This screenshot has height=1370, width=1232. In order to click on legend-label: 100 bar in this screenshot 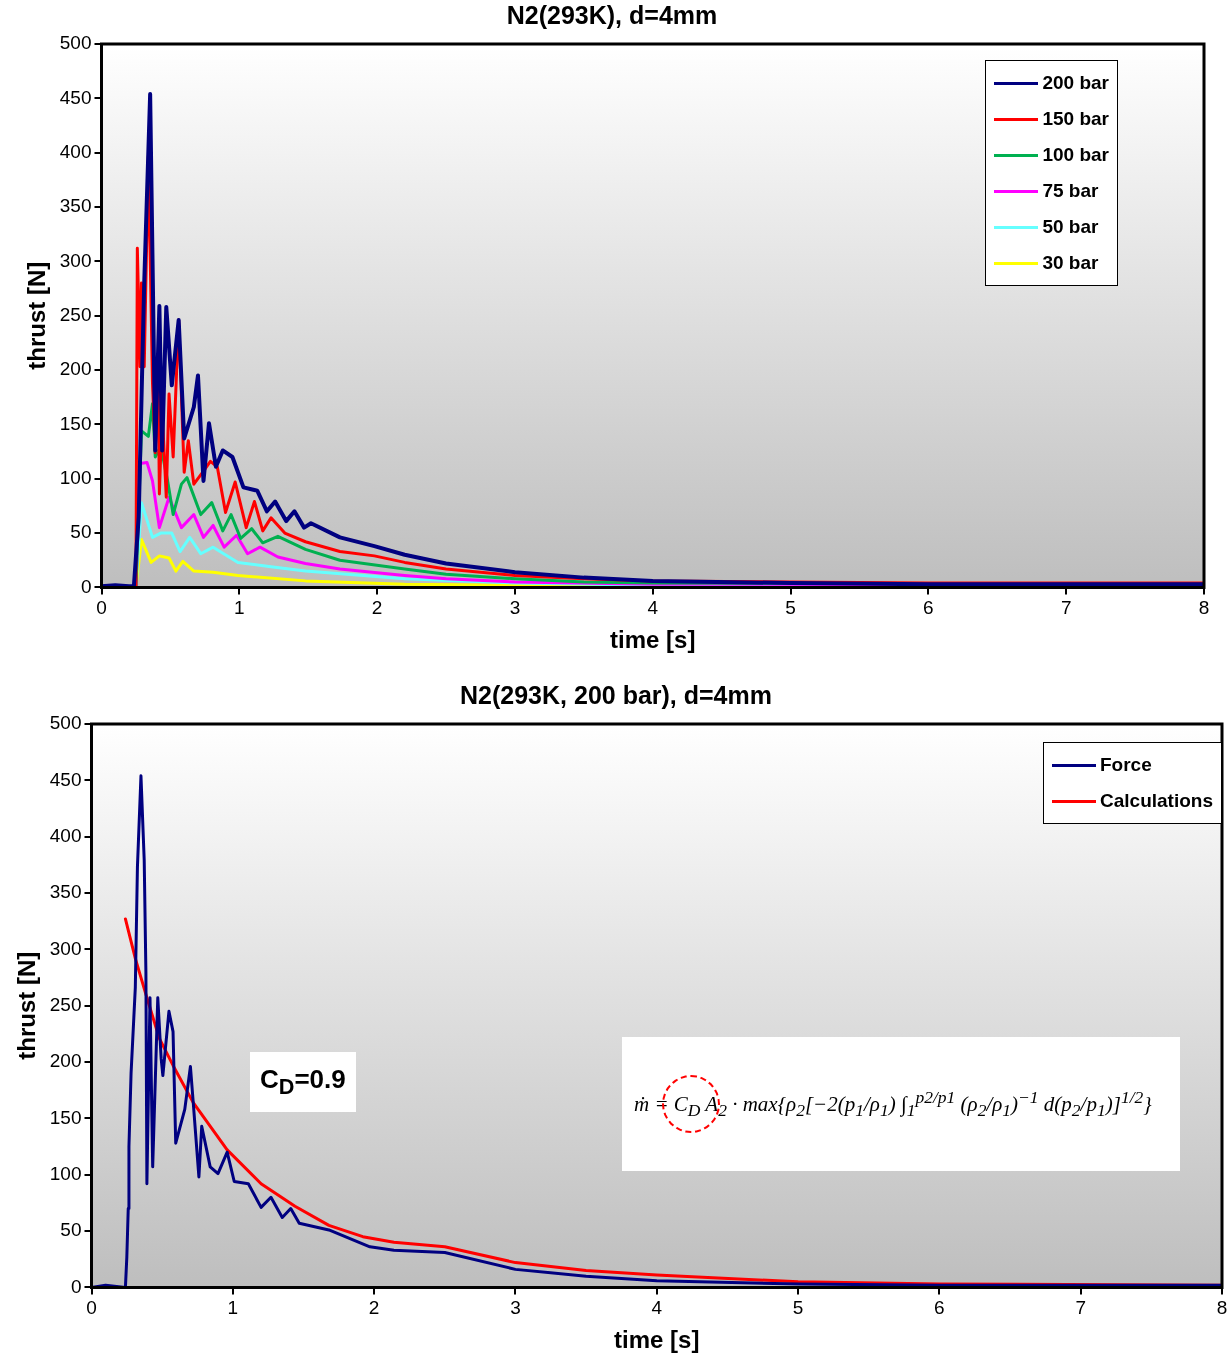, I will do `click(1075, 155)`.